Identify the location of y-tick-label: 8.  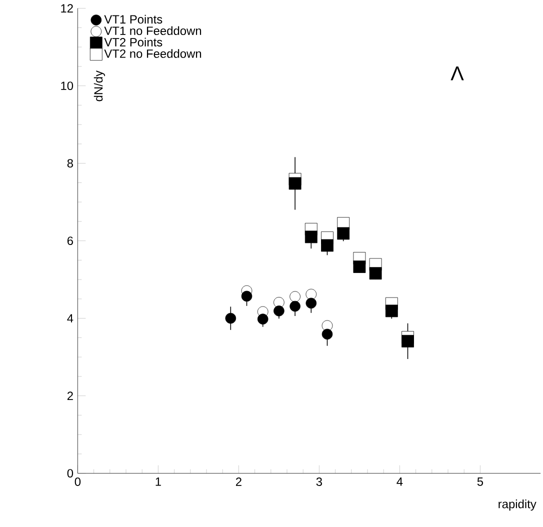
(70, 163).